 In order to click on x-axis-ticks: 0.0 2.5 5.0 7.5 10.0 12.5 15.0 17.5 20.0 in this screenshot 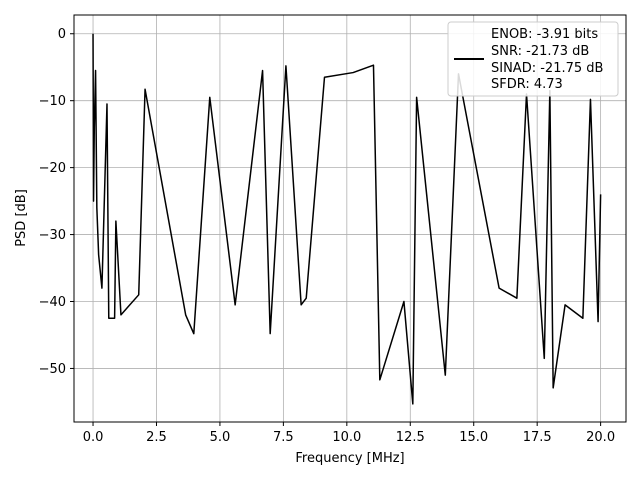, I will do `click(349, 433)`.